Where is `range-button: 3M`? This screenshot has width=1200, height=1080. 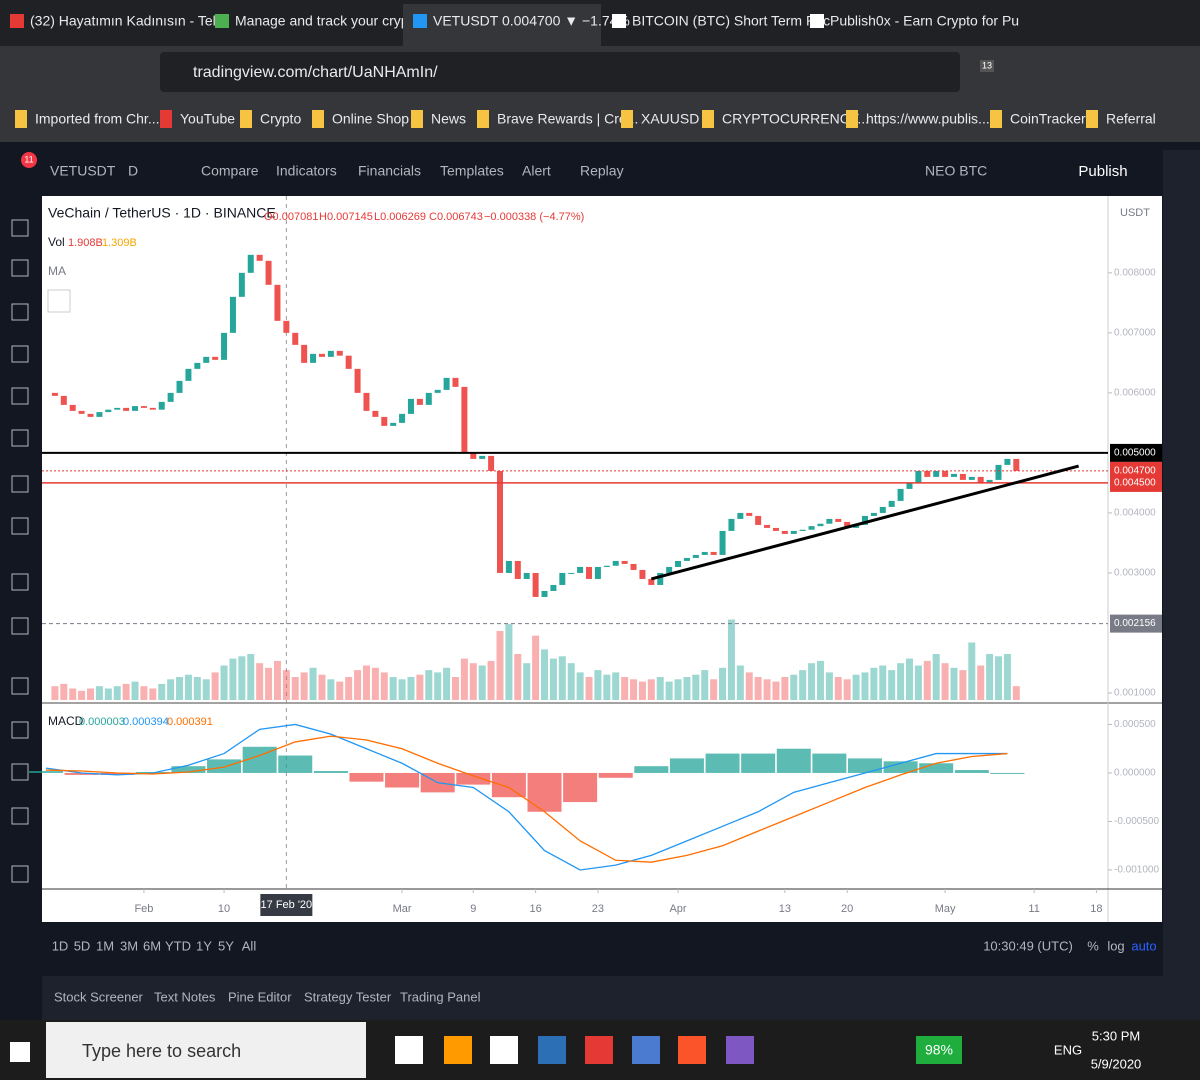
range-button: 3M is located at coordinates (129, 945).